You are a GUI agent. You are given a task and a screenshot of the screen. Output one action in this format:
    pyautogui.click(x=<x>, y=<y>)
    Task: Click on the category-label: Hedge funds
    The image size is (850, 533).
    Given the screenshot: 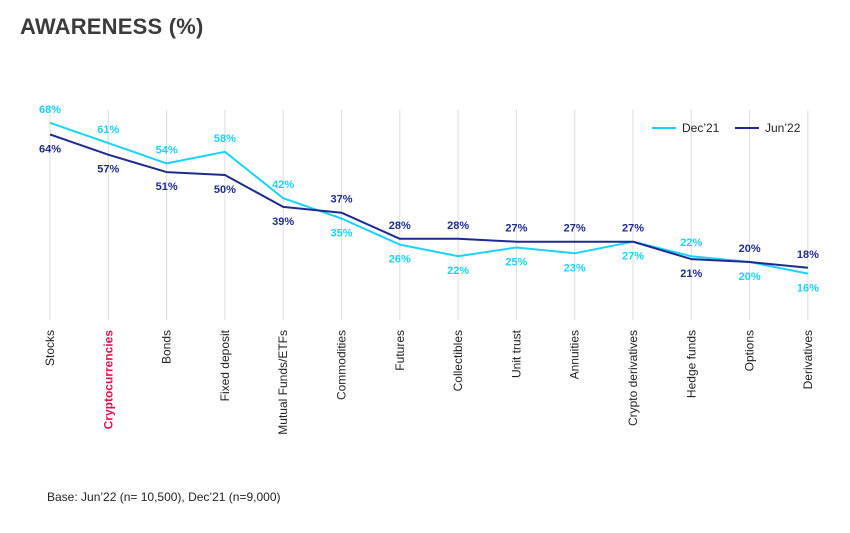 What is the action you would take?
    pyautogui.click(x=691, y=364)
    